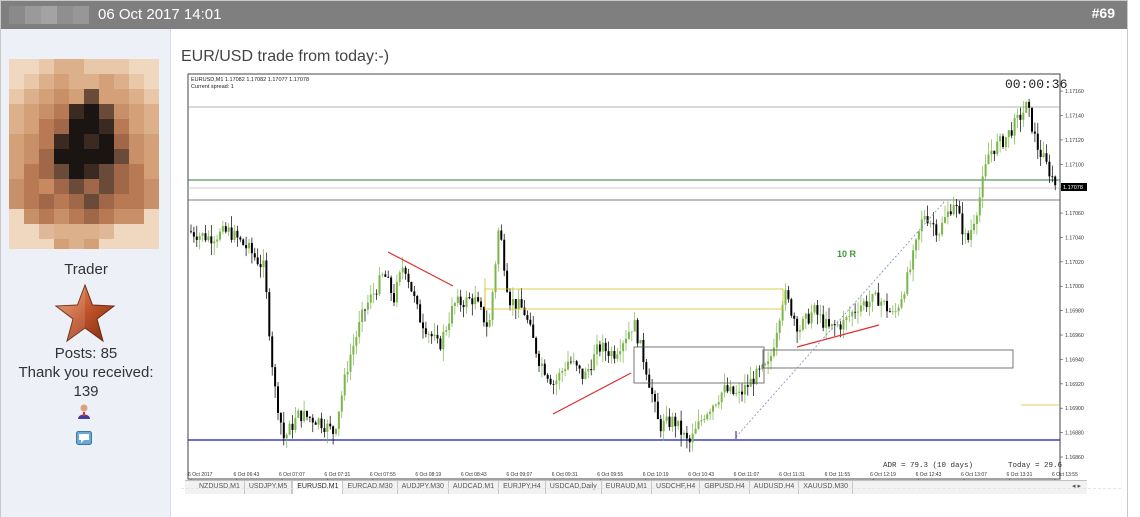 Image resolution: width=1140 pixels, height=517 pixels. I want to click on breakout-box, so click(888, 359).